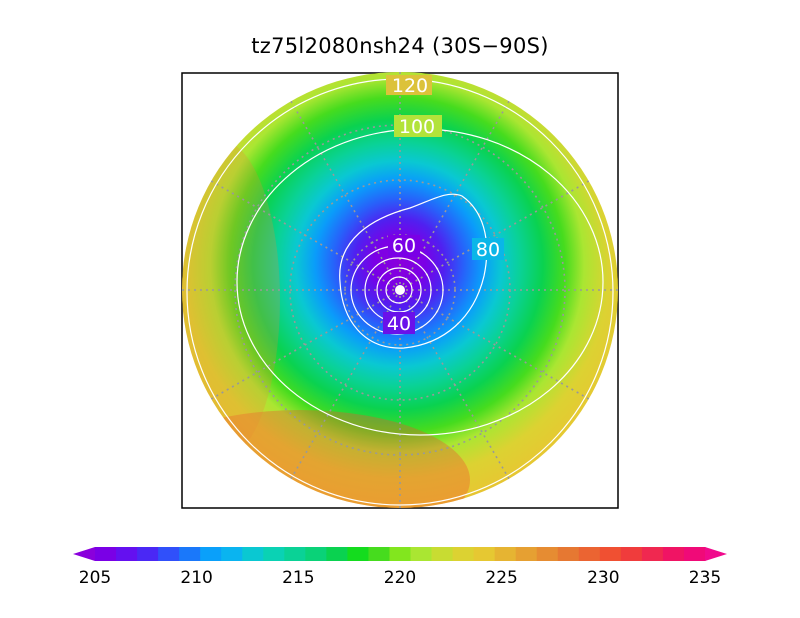  Describe the element at coordinates (196, 578) in the screenshot. I see `colorbar-tick-label: 210` at that location.